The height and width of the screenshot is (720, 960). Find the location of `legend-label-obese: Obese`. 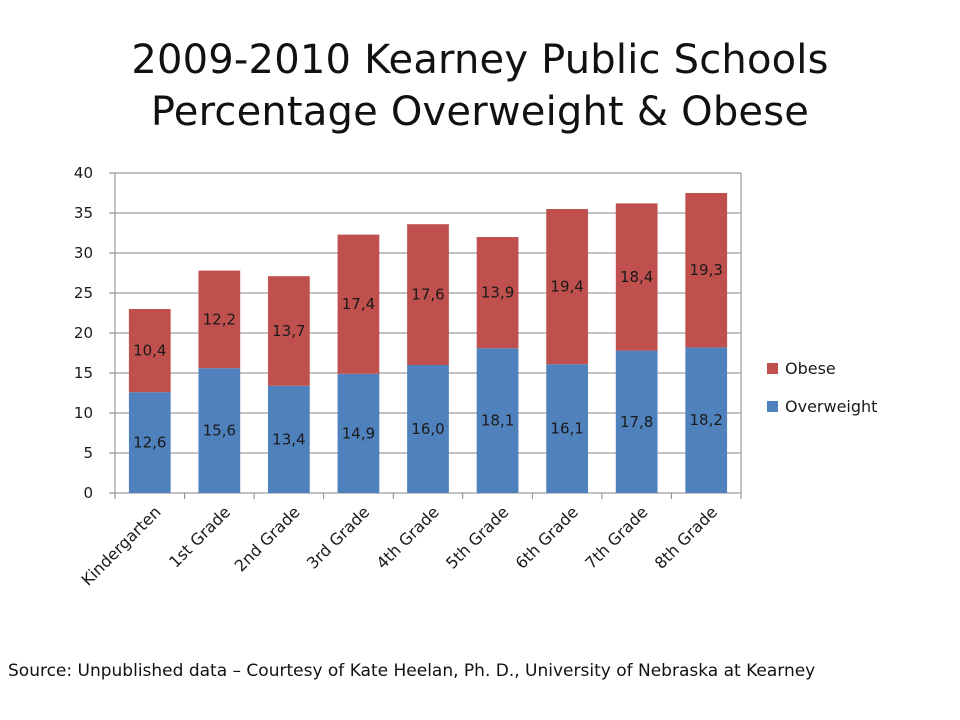

legend-label-obese: Obese is located at coordinates (810, 368).